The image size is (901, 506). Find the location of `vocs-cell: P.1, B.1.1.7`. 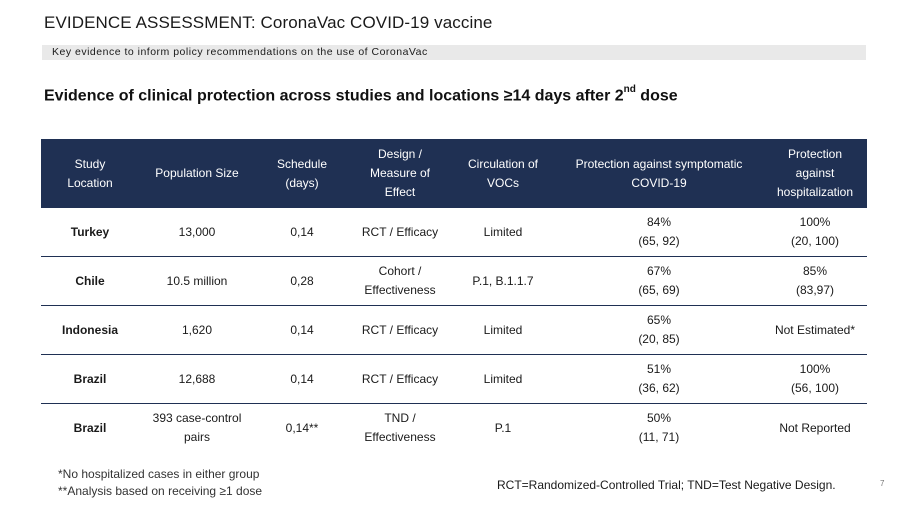

vocs-cell: P.1, B.1.1.7 is located at coordinates (503, 280).